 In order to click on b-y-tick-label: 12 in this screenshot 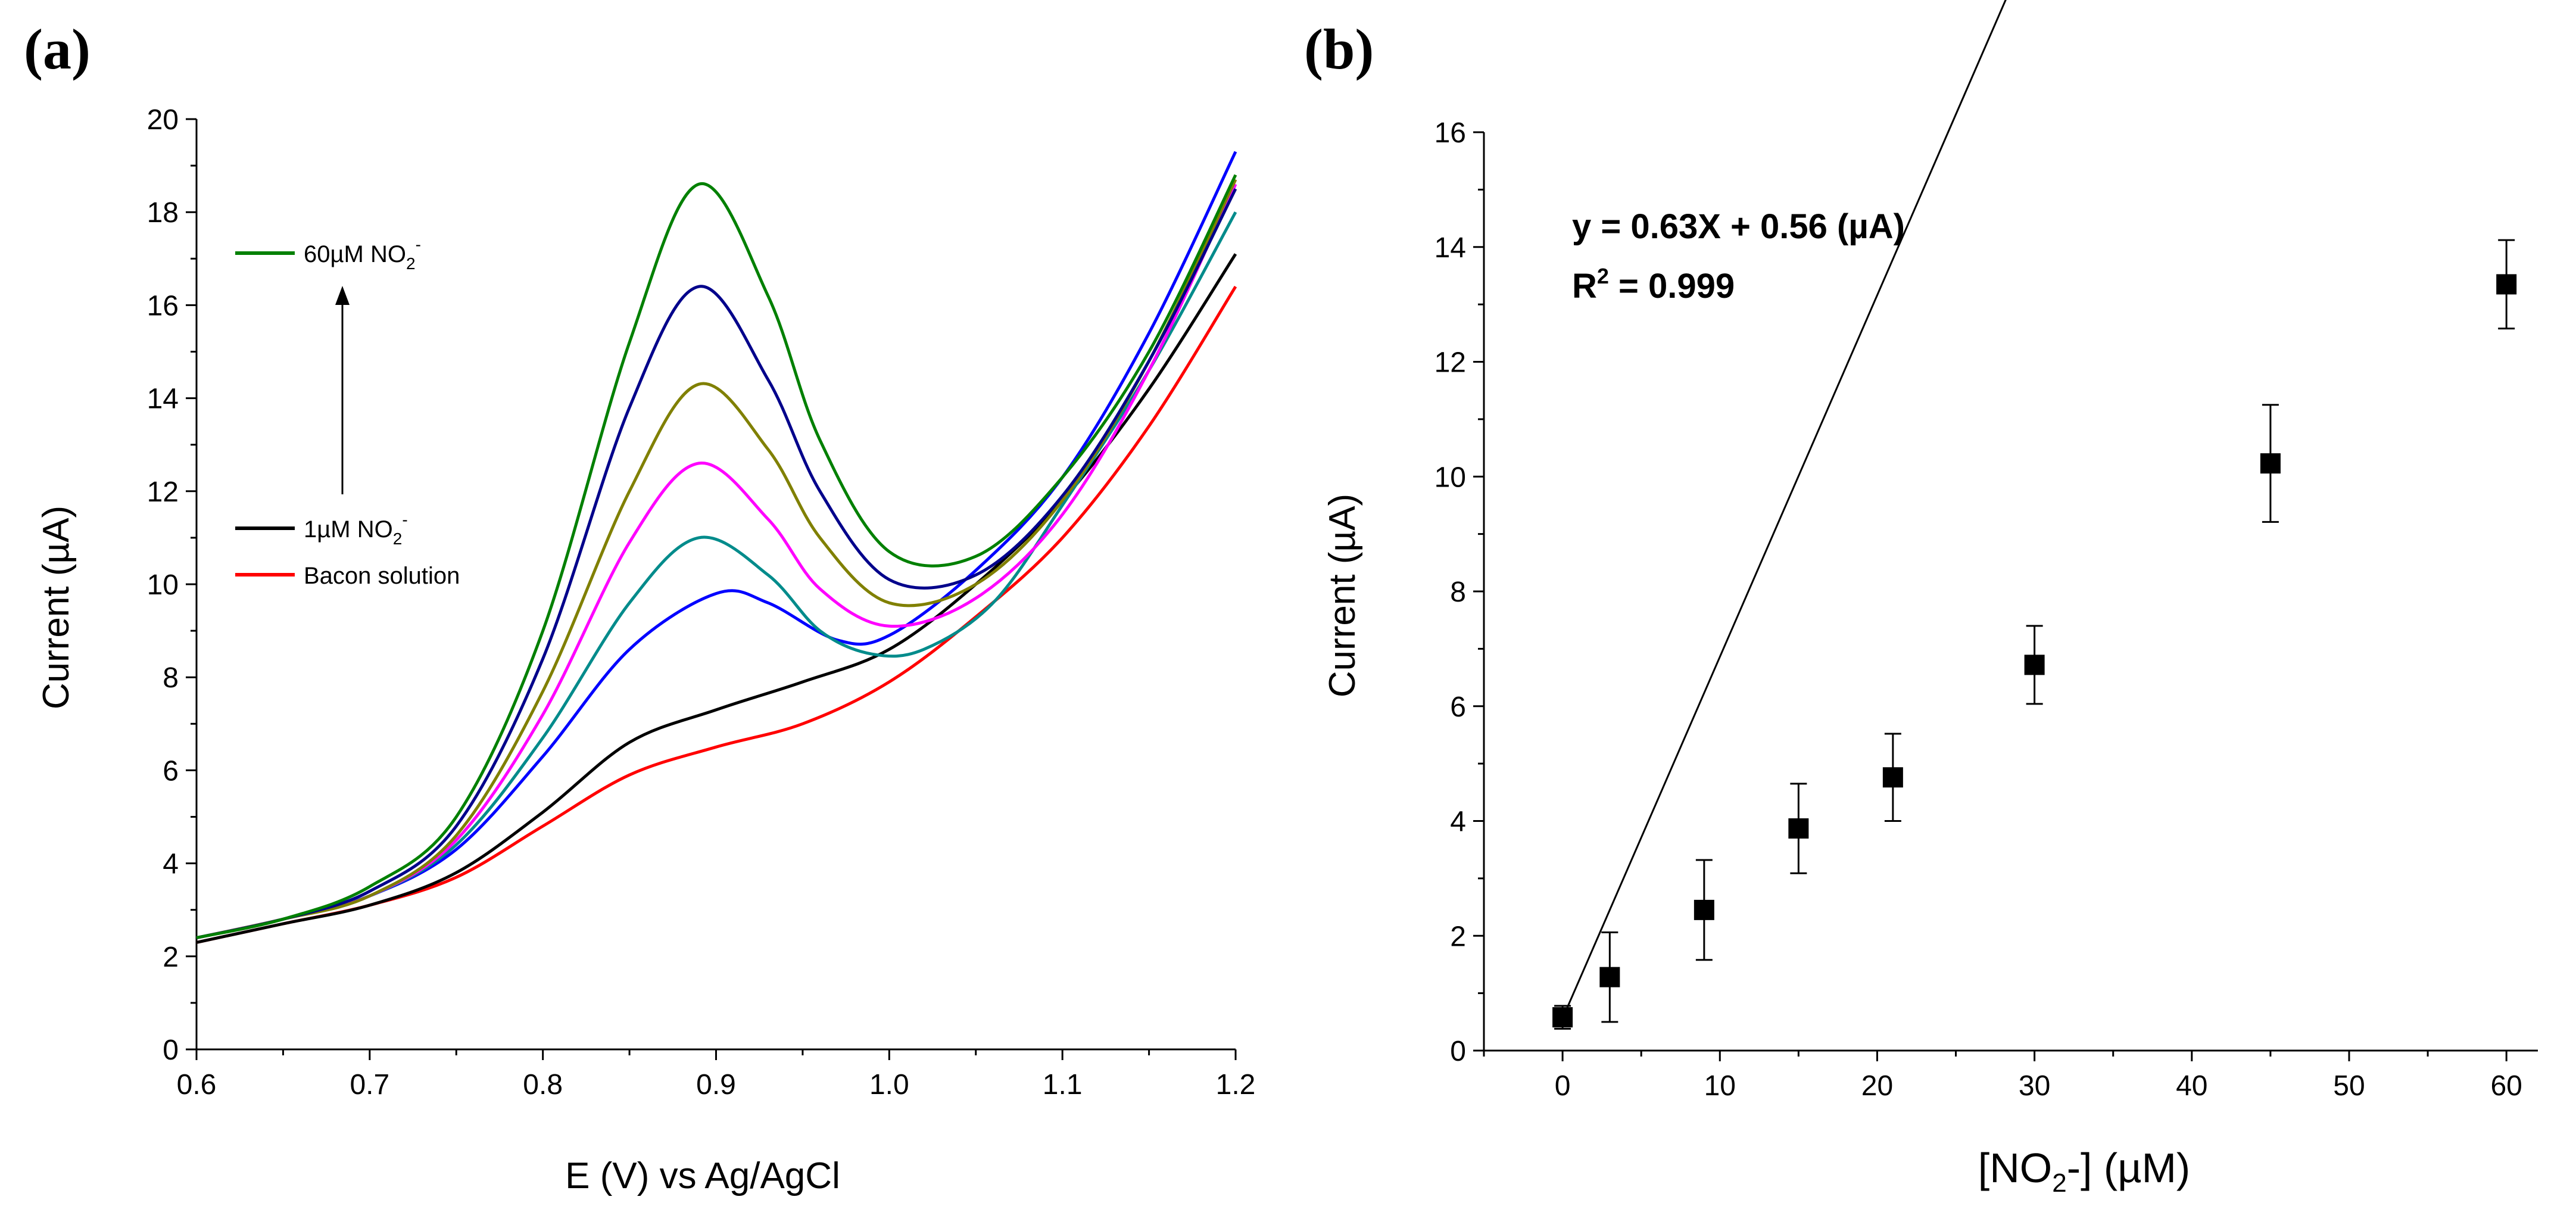, I will do `click(1450, 363)`.